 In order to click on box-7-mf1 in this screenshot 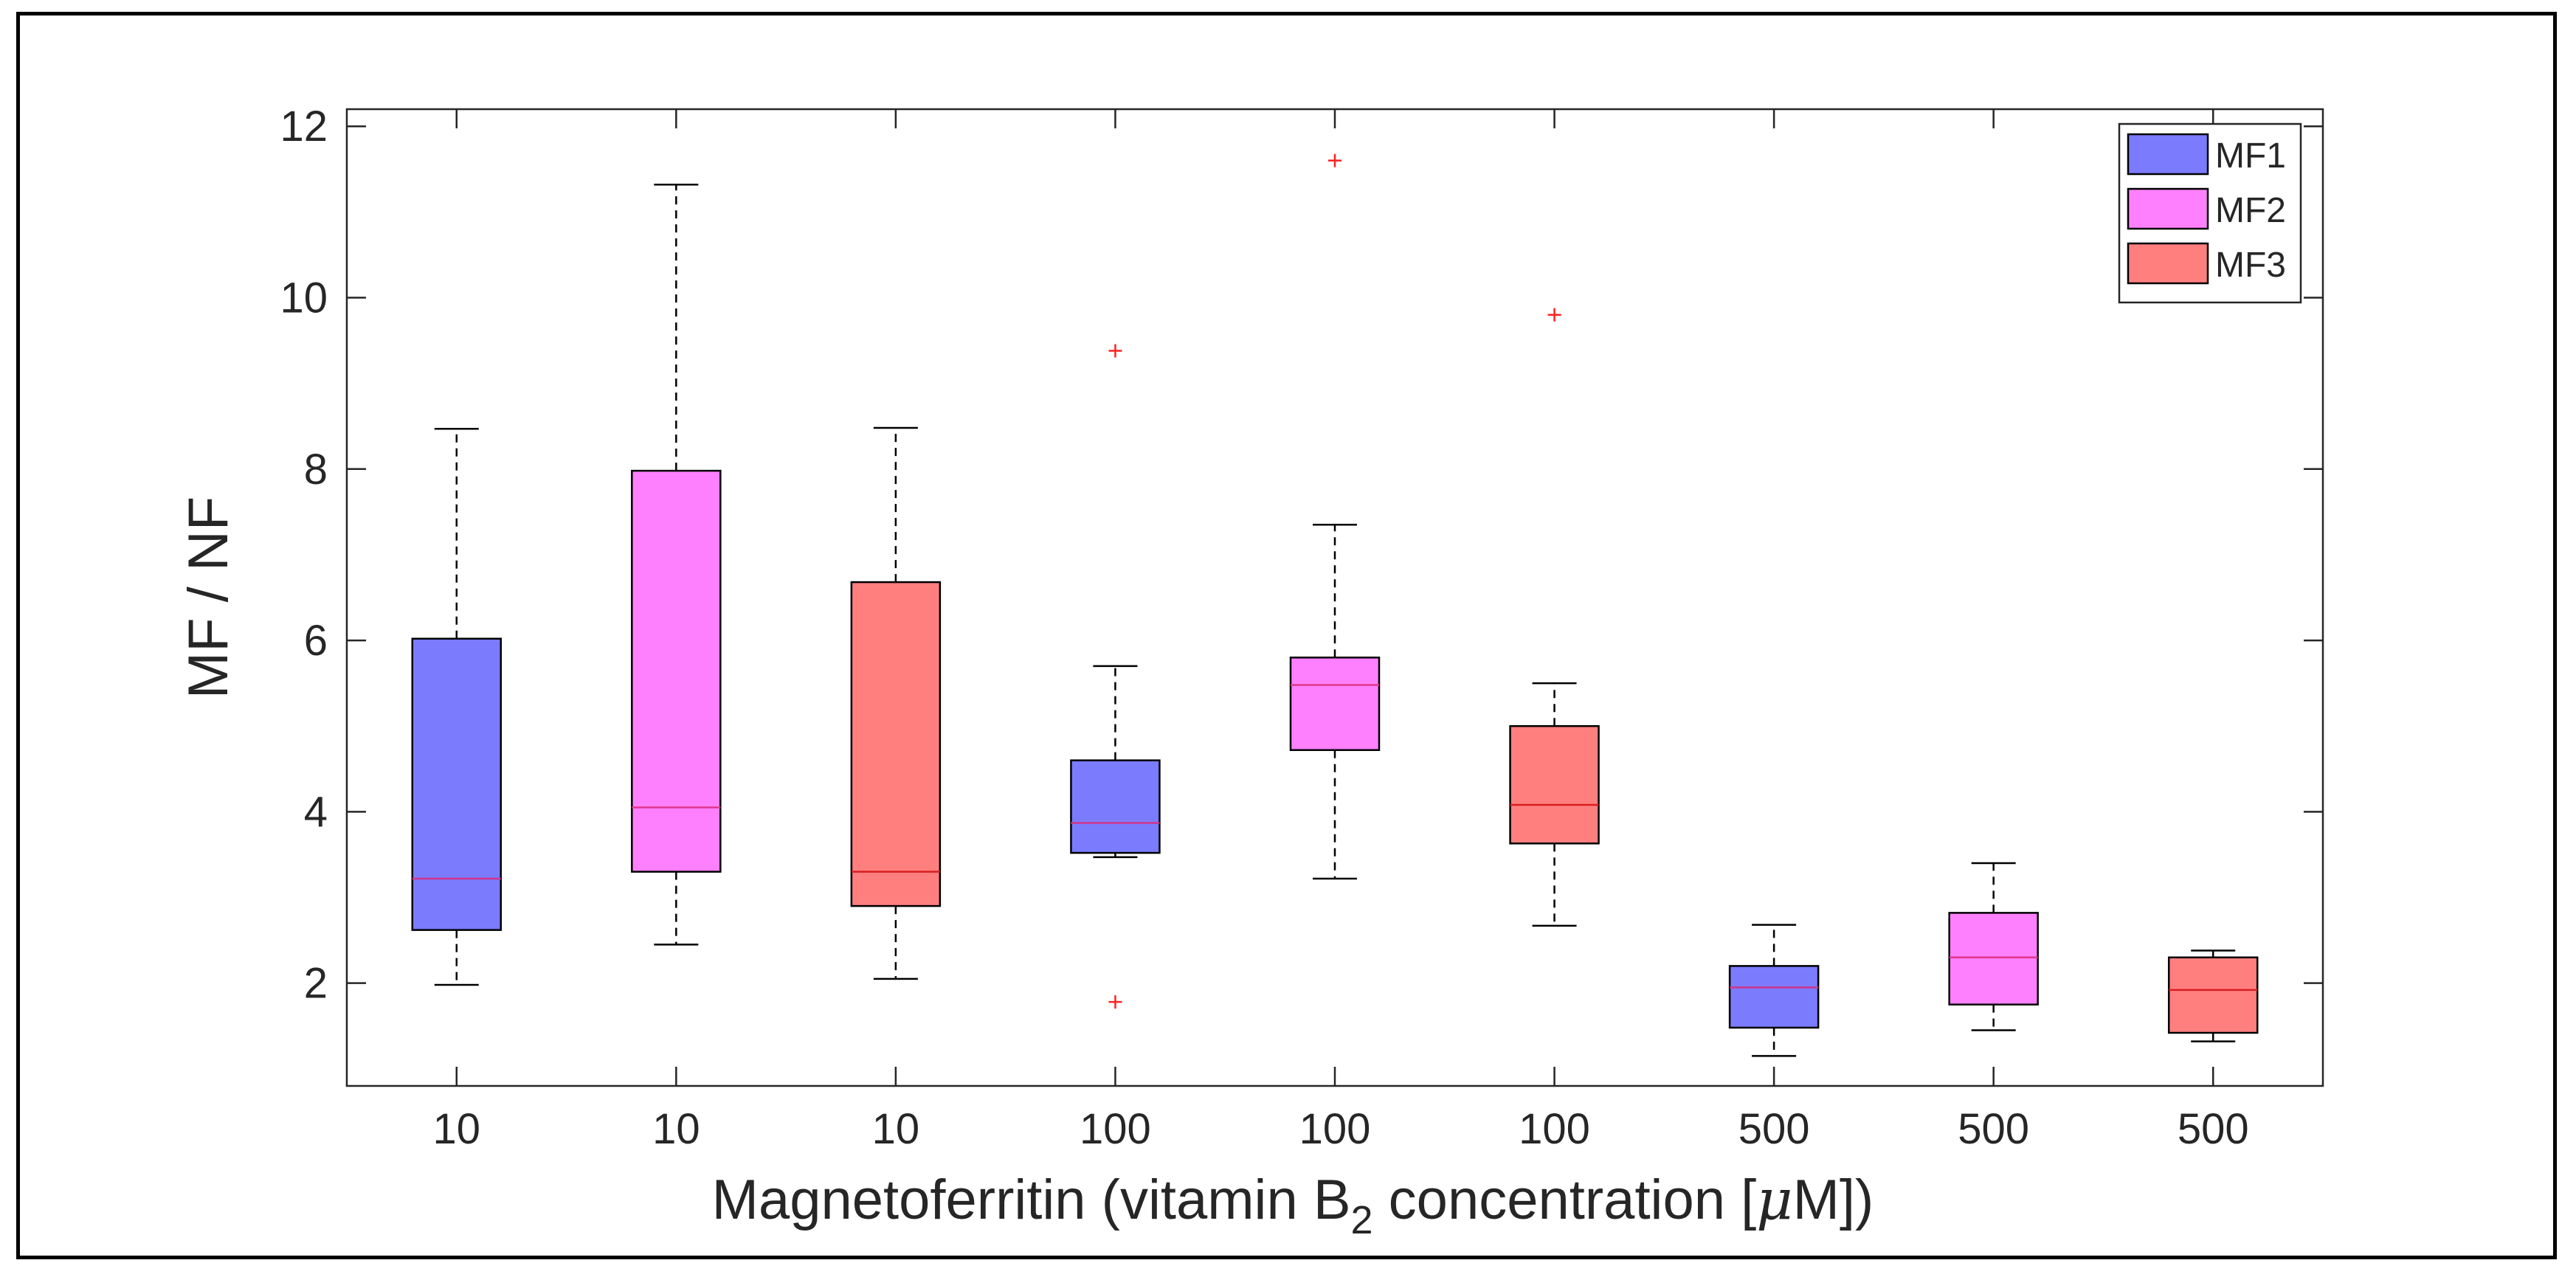, I will do `click(1774, 991)`.